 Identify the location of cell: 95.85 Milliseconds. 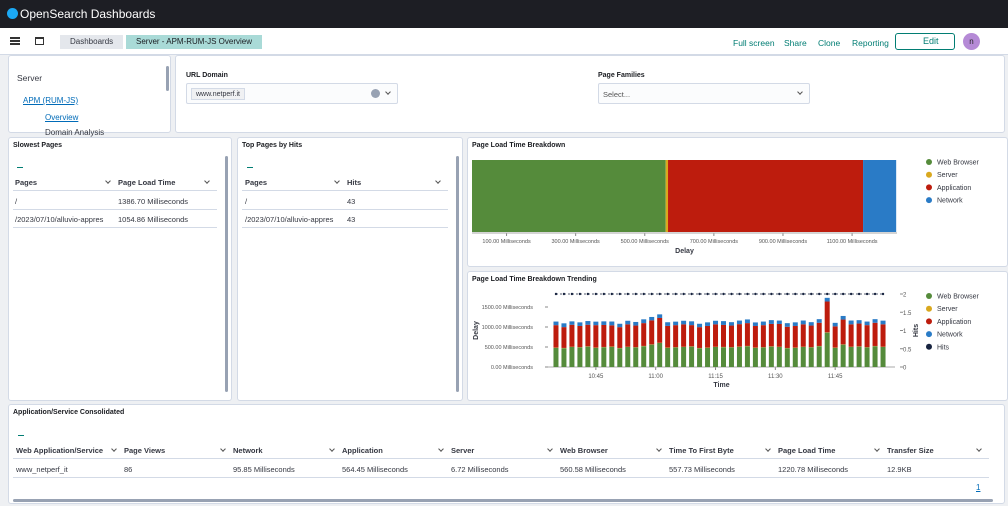
(264, 469).